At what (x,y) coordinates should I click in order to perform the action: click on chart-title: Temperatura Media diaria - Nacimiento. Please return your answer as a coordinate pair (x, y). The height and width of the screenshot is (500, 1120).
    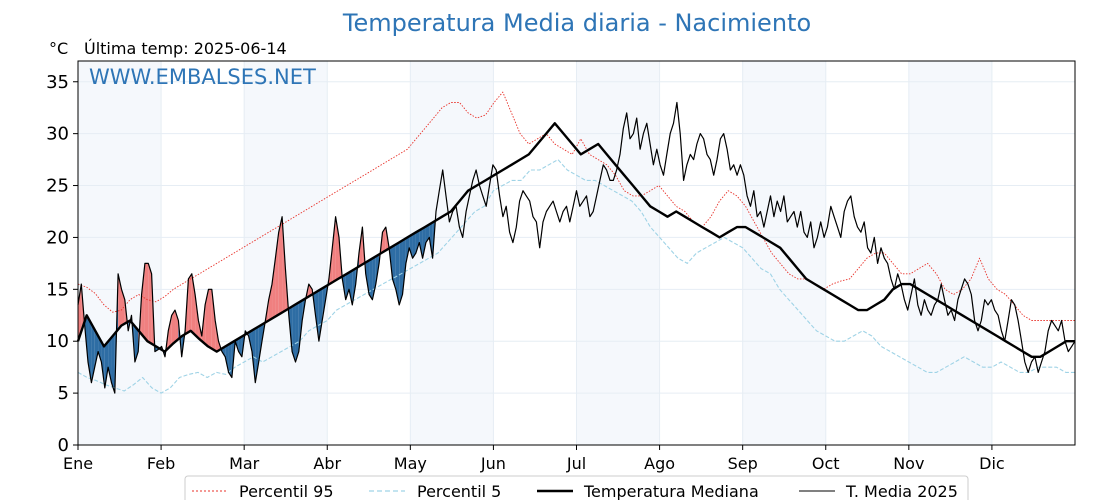
    Looking at the image, I should click on (576, 23).